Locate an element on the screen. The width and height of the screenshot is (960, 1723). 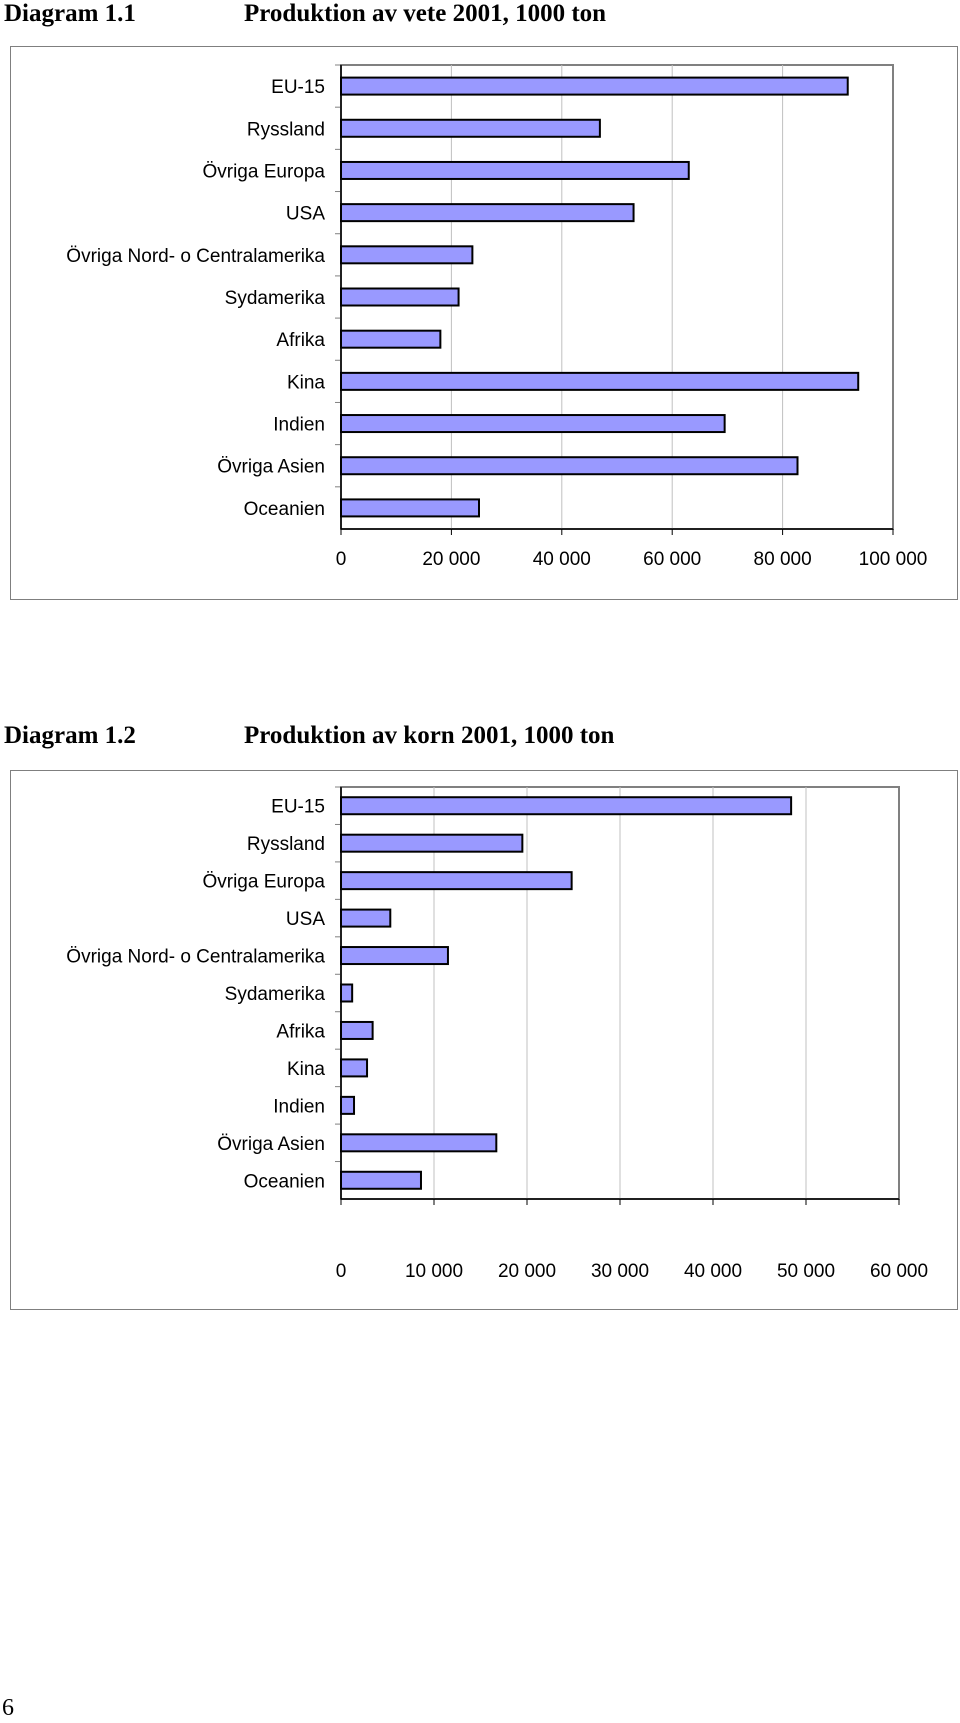
tick-label: 30 000 is located at coordinates (620, 1271).